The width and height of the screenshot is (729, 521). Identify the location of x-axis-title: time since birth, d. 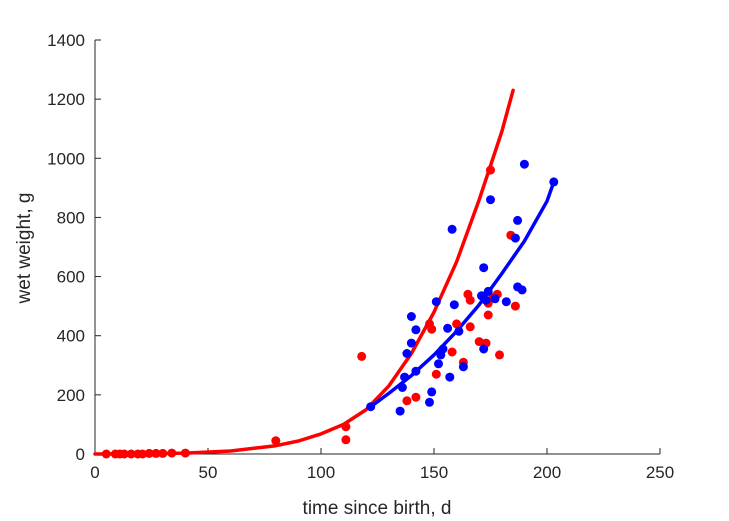
(377, 508).